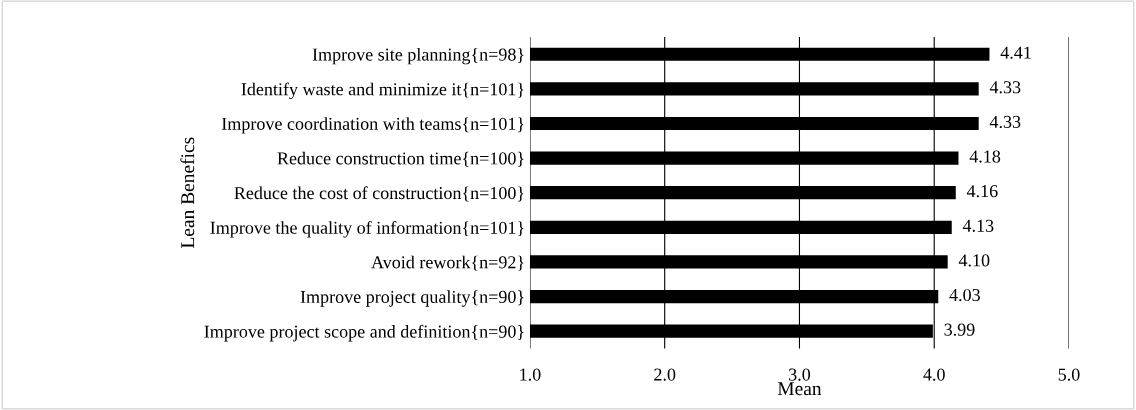 The width and height of the screenshot is (1136, 410). What do you see at coordinates (1069, 374) in the screenshot?
I see `x-tick-label: 5.0` at bounding box center [1069, 374].